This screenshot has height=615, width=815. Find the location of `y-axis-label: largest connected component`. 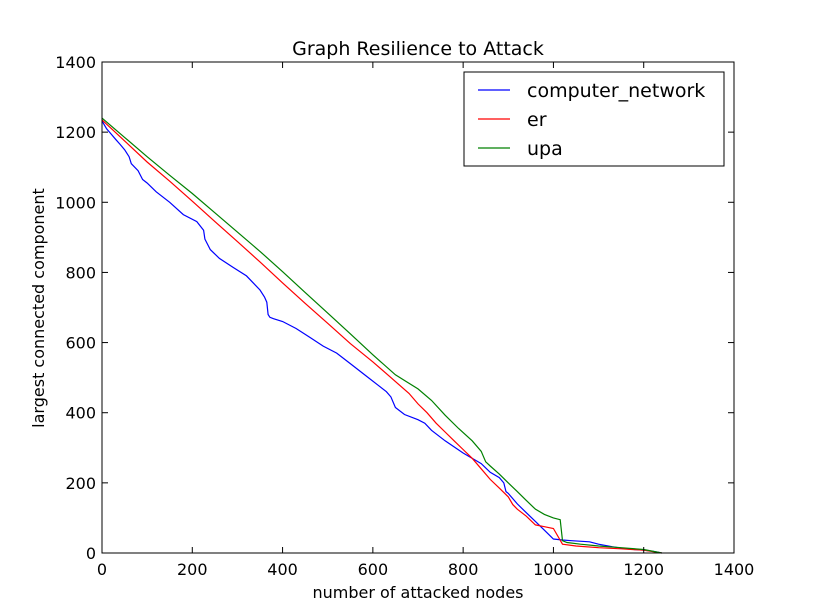

y-axis-label: largest connected component is located at coordinates (38, 308).